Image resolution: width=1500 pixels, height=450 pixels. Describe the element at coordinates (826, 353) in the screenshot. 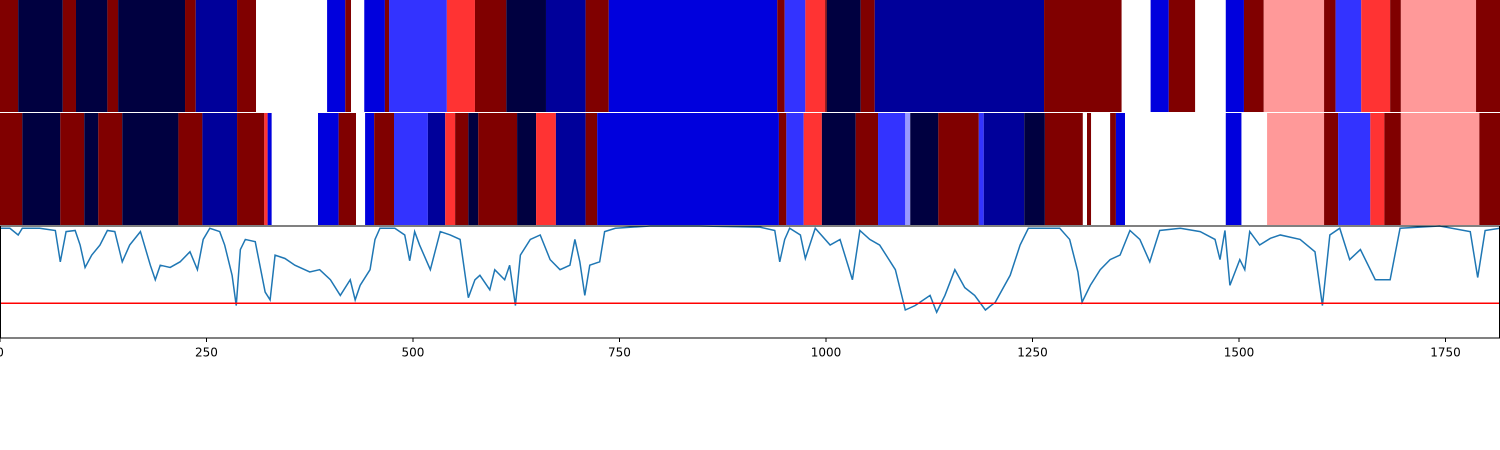

I see `x-tick-label: 1000` at that location.